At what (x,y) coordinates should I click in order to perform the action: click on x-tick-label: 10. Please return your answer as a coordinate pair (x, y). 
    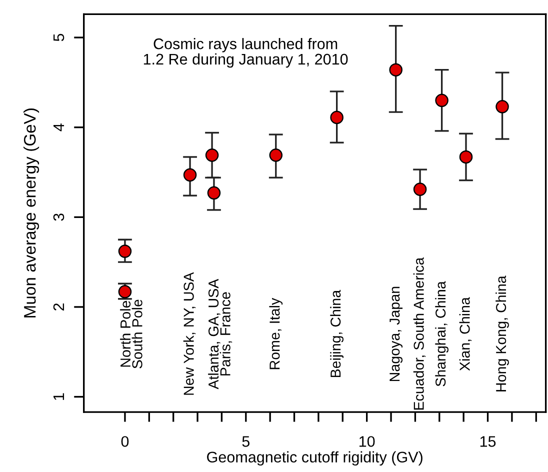
    Looking at the image, I should click on (367, 441).